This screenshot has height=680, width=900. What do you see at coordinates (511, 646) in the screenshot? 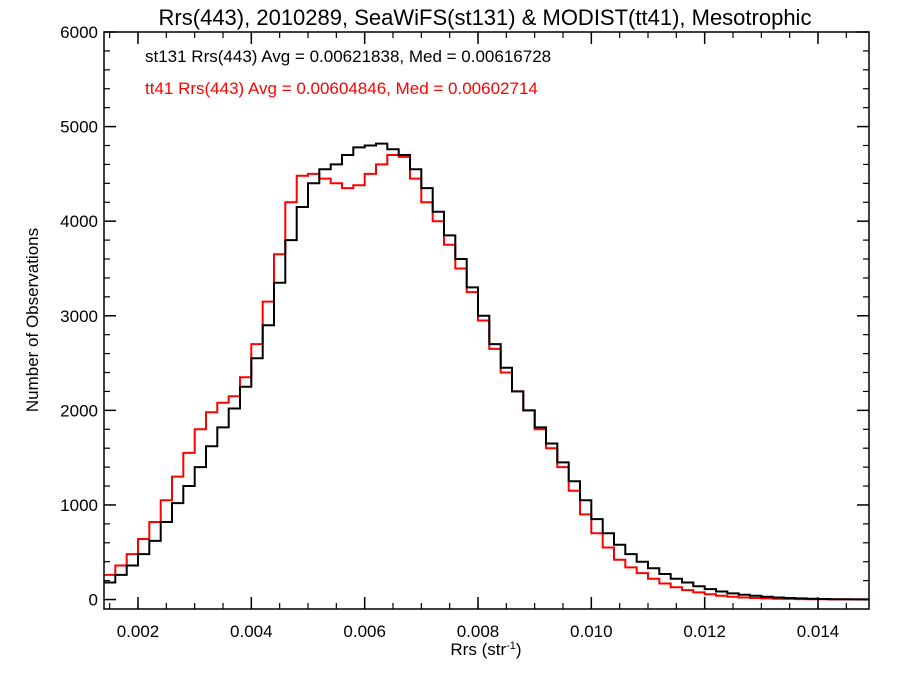
I see `x-axis-label-superscript: -1` at bounding box center [511, 646].